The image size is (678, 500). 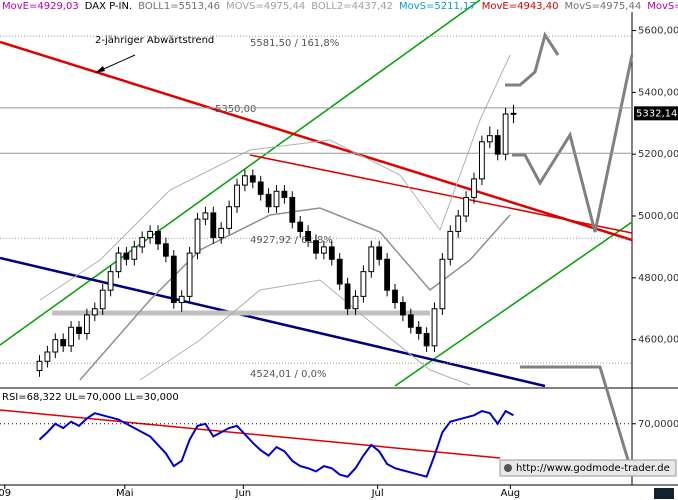 What do you see at coordinates (658, 92) in the screenshot?
I see `y-tick-label: 5400,00` at bounding box center [658, 92].